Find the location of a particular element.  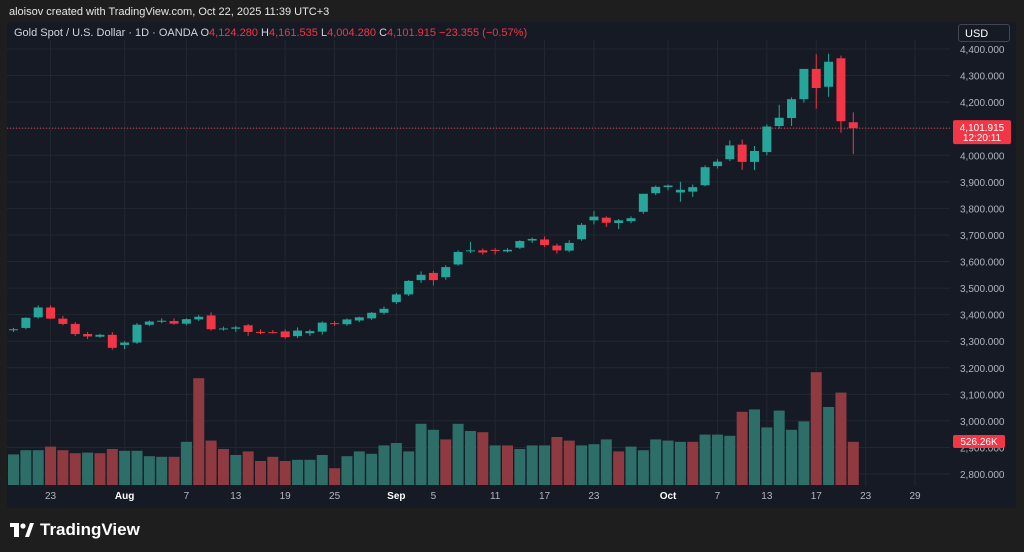

countdown-value: 12:20:11 is located at coordinates (982, 138).